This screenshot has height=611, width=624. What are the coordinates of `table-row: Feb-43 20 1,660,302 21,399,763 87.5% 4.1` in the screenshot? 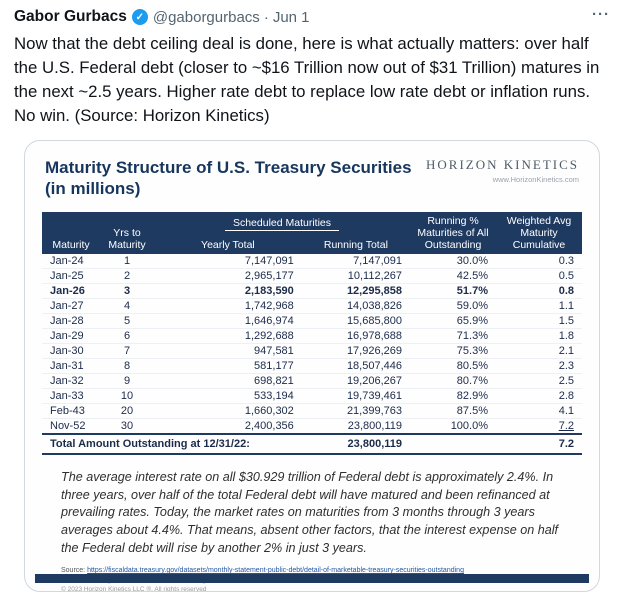 It's located at (312, 411).